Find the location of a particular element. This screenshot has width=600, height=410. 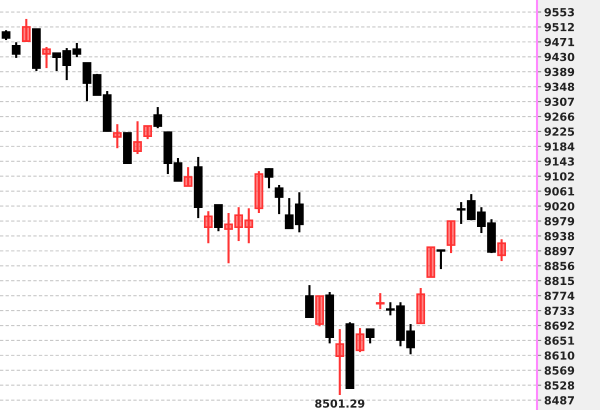

y-tick-label: 8938 is located at coordinates (559, 236).